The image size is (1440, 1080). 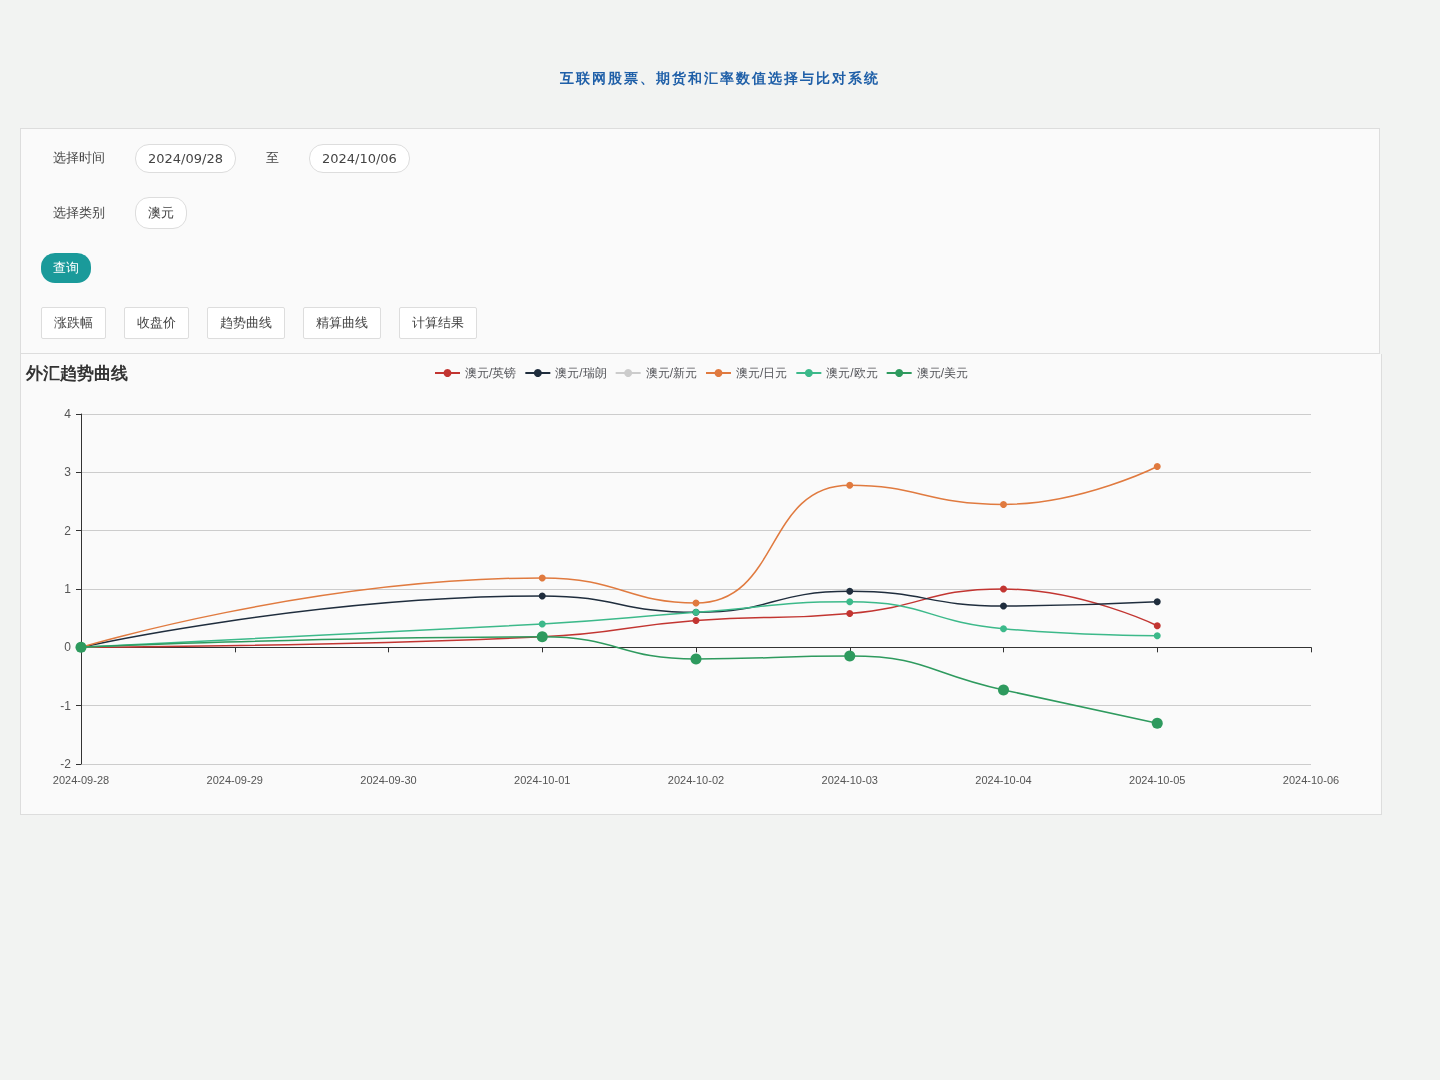 What do you see at coordinates (246, 323) in the screenshot?
I see `text: 趋势曲线` at bounding box center [246, 323].